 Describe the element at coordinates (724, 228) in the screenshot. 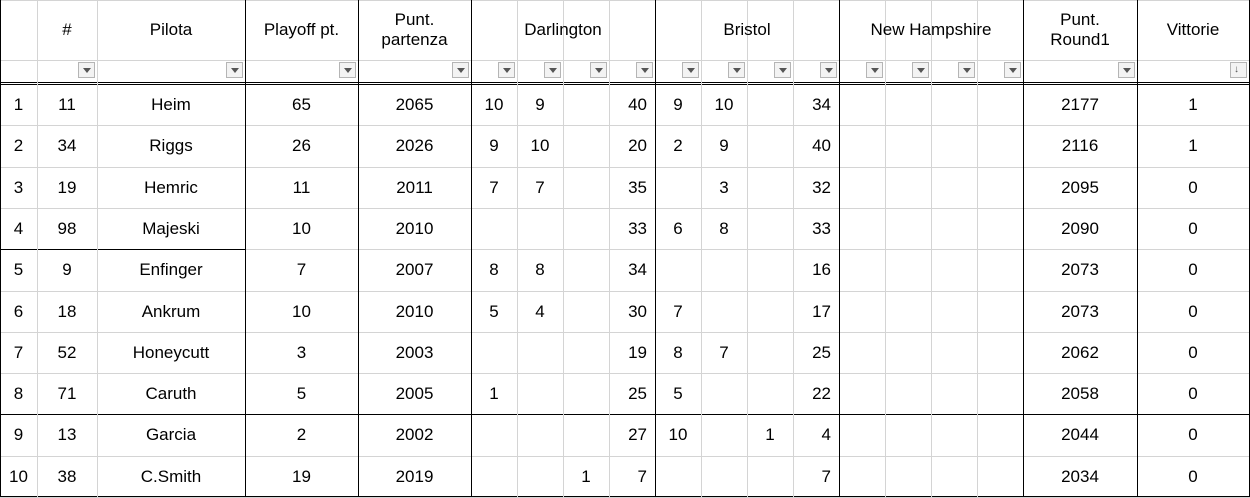

I see `cell-bristol: 8` at that location.